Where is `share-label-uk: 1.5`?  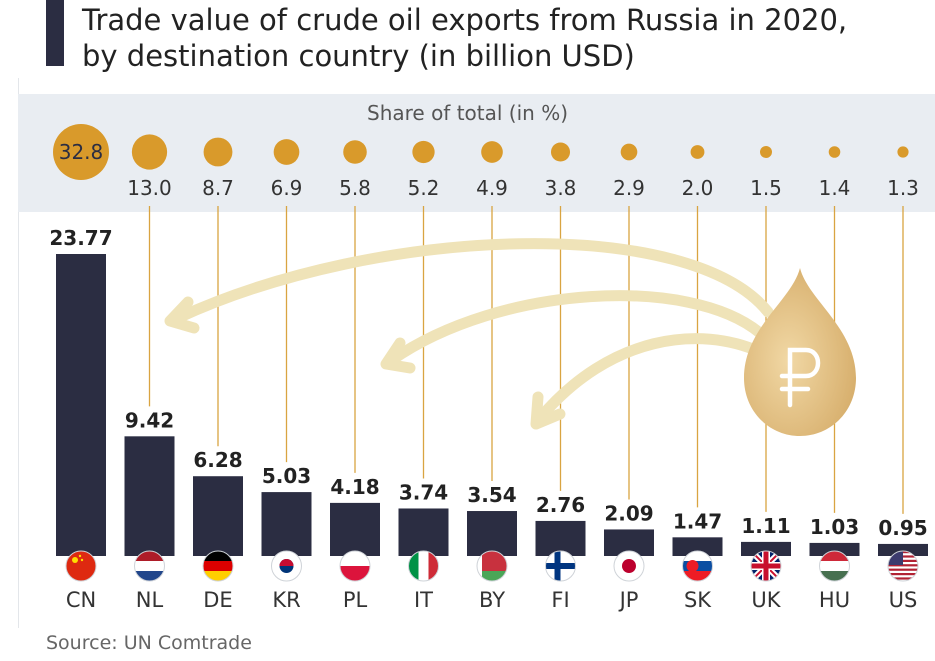 share-label-uk: 1.5 is located at coordinates (766, 188).